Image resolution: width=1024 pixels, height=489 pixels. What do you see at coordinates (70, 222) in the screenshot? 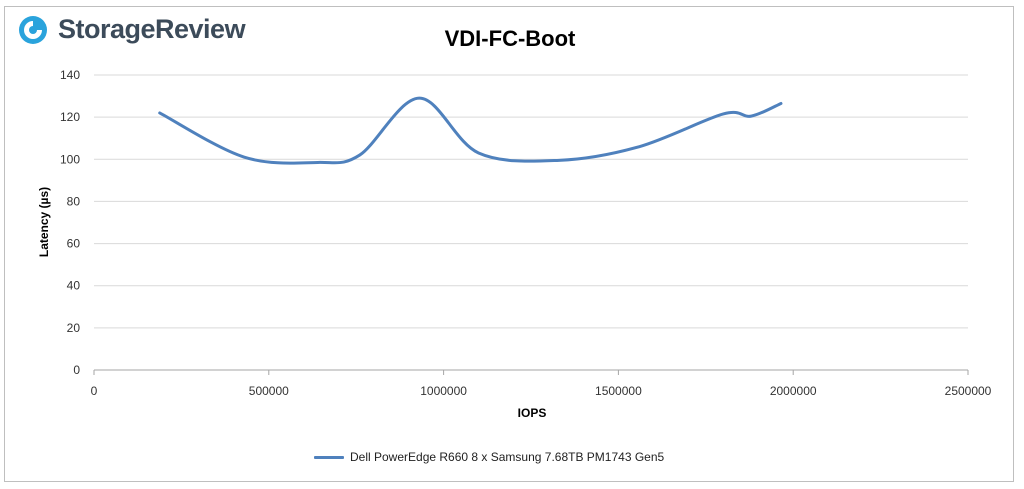
I see `y-tick-labels: 0 20 40 60 80 100 120 140` at bounding box center [70, 222].